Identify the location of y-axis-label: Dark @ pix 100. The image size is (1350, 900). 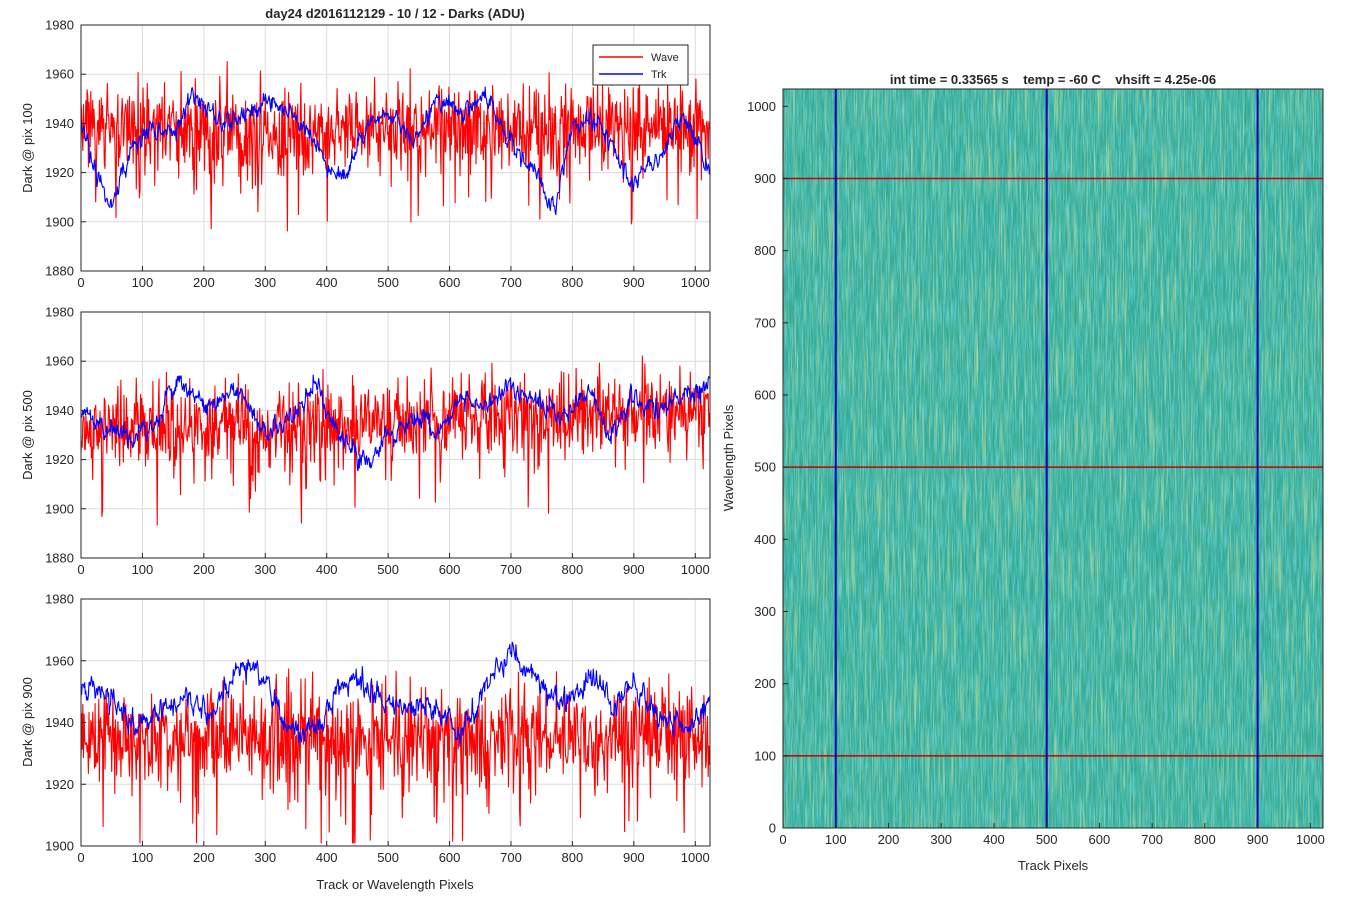
(27, 148).